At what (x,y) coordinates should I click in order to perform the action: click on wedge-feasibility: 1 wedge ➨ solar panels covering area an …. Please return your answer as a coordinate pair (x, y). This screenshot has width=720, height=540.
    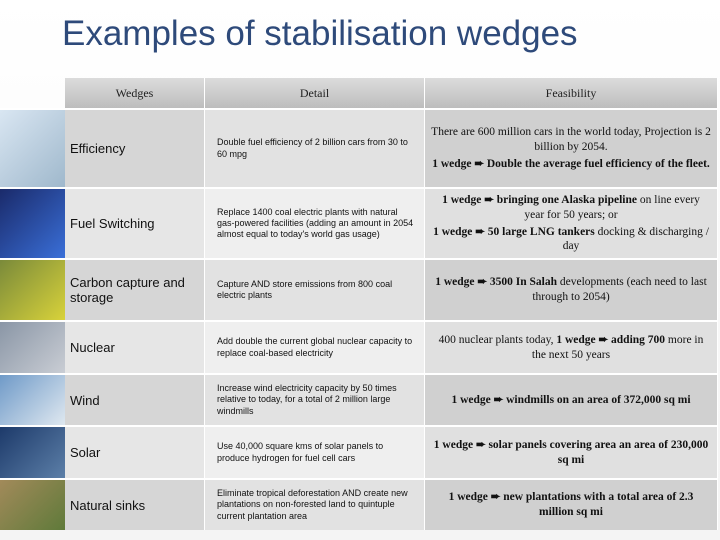
    Looking at the image, I should click on (571, 451).